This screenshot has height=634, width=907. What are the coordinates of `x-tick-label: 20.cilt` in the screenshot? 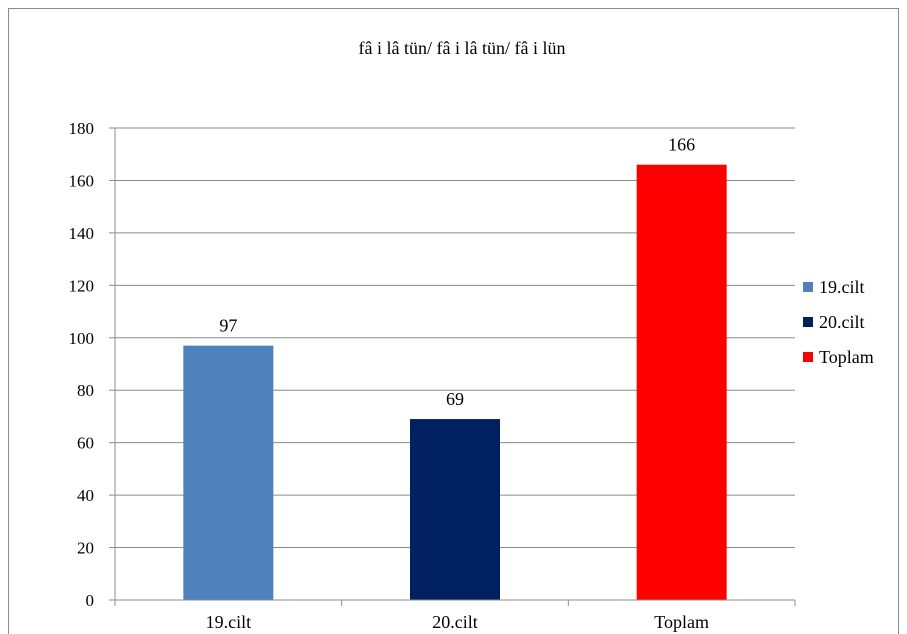 It's located at (455, 622).